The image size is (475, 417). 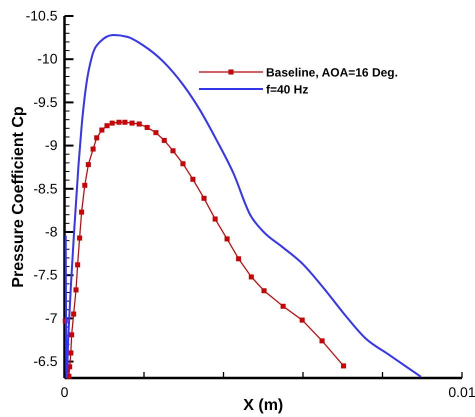 What do you see at coordinates (45, 188) in the screenshot?
I see `y-tick-label: -8.5` at bounding box center [45, 188].